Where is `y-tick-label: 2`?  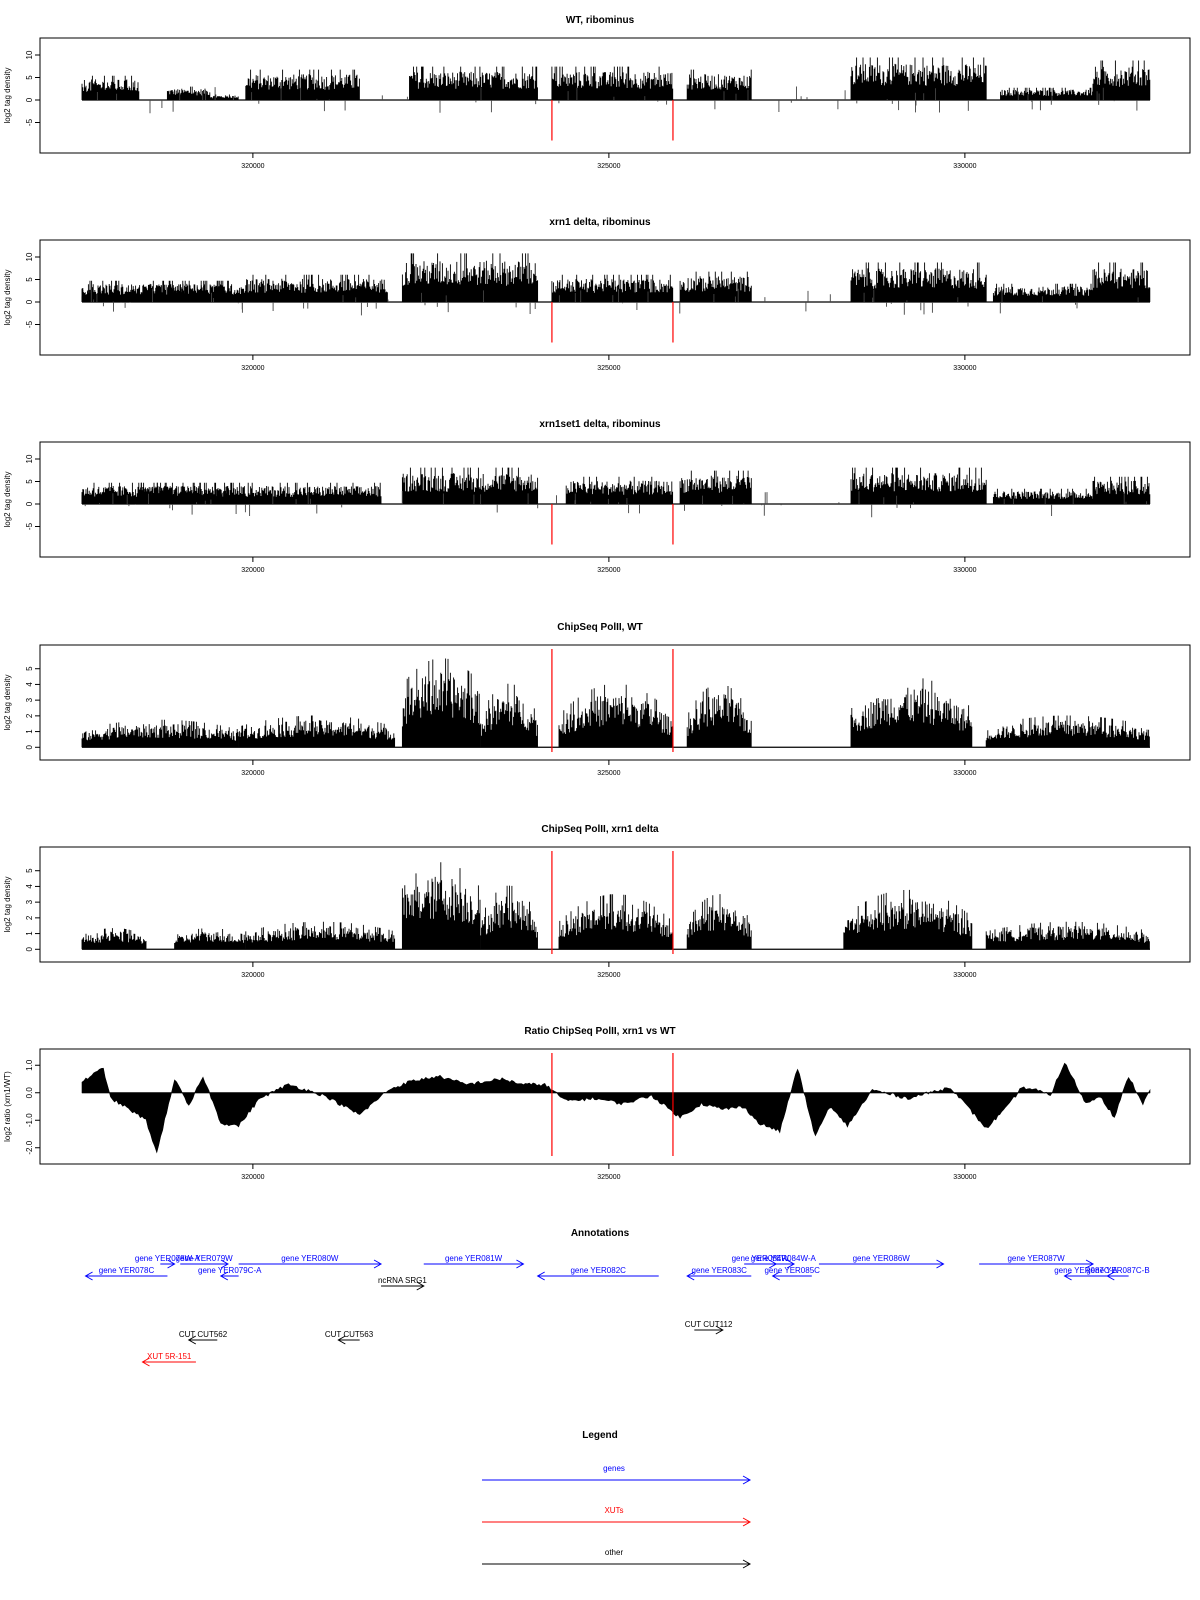
y-tick-label: 2 is located at coordinates (29, 917).